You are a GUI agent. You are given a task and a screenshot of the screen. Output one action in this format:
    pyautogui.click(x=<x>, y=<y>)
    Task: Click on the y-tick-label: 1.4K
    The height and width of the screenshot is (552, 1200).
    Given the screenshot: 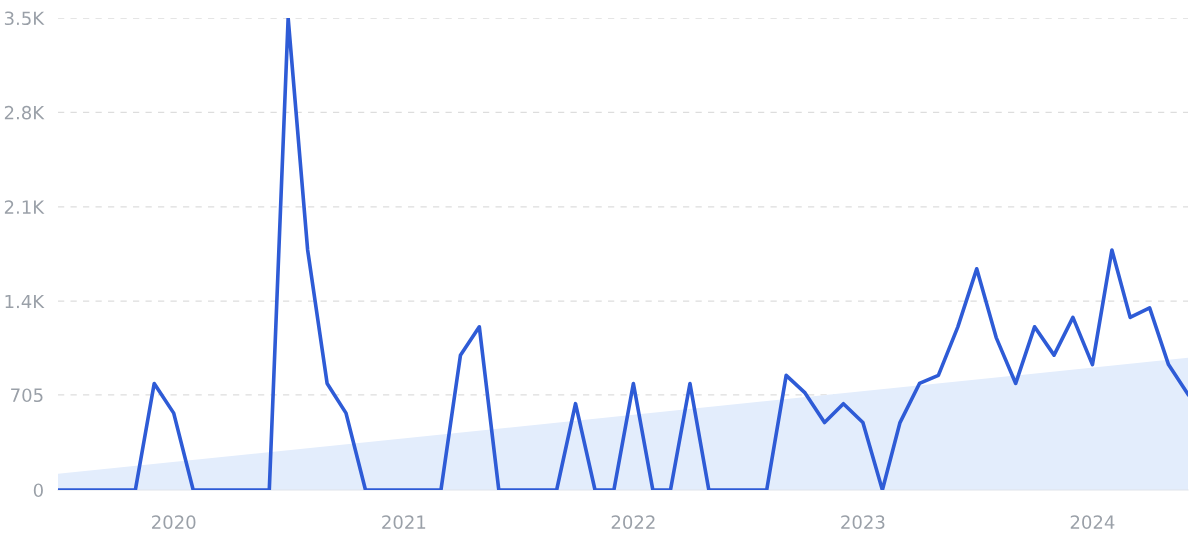 What is the action you would take?
    pyautogui.click(x=25, y=301)
    